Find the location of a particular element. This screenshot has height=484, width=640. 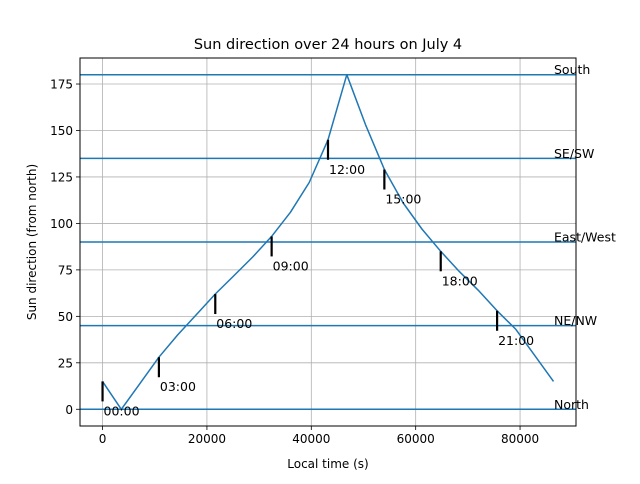

hour-marker-label: 15:00 is located at coordinates (403, 199).